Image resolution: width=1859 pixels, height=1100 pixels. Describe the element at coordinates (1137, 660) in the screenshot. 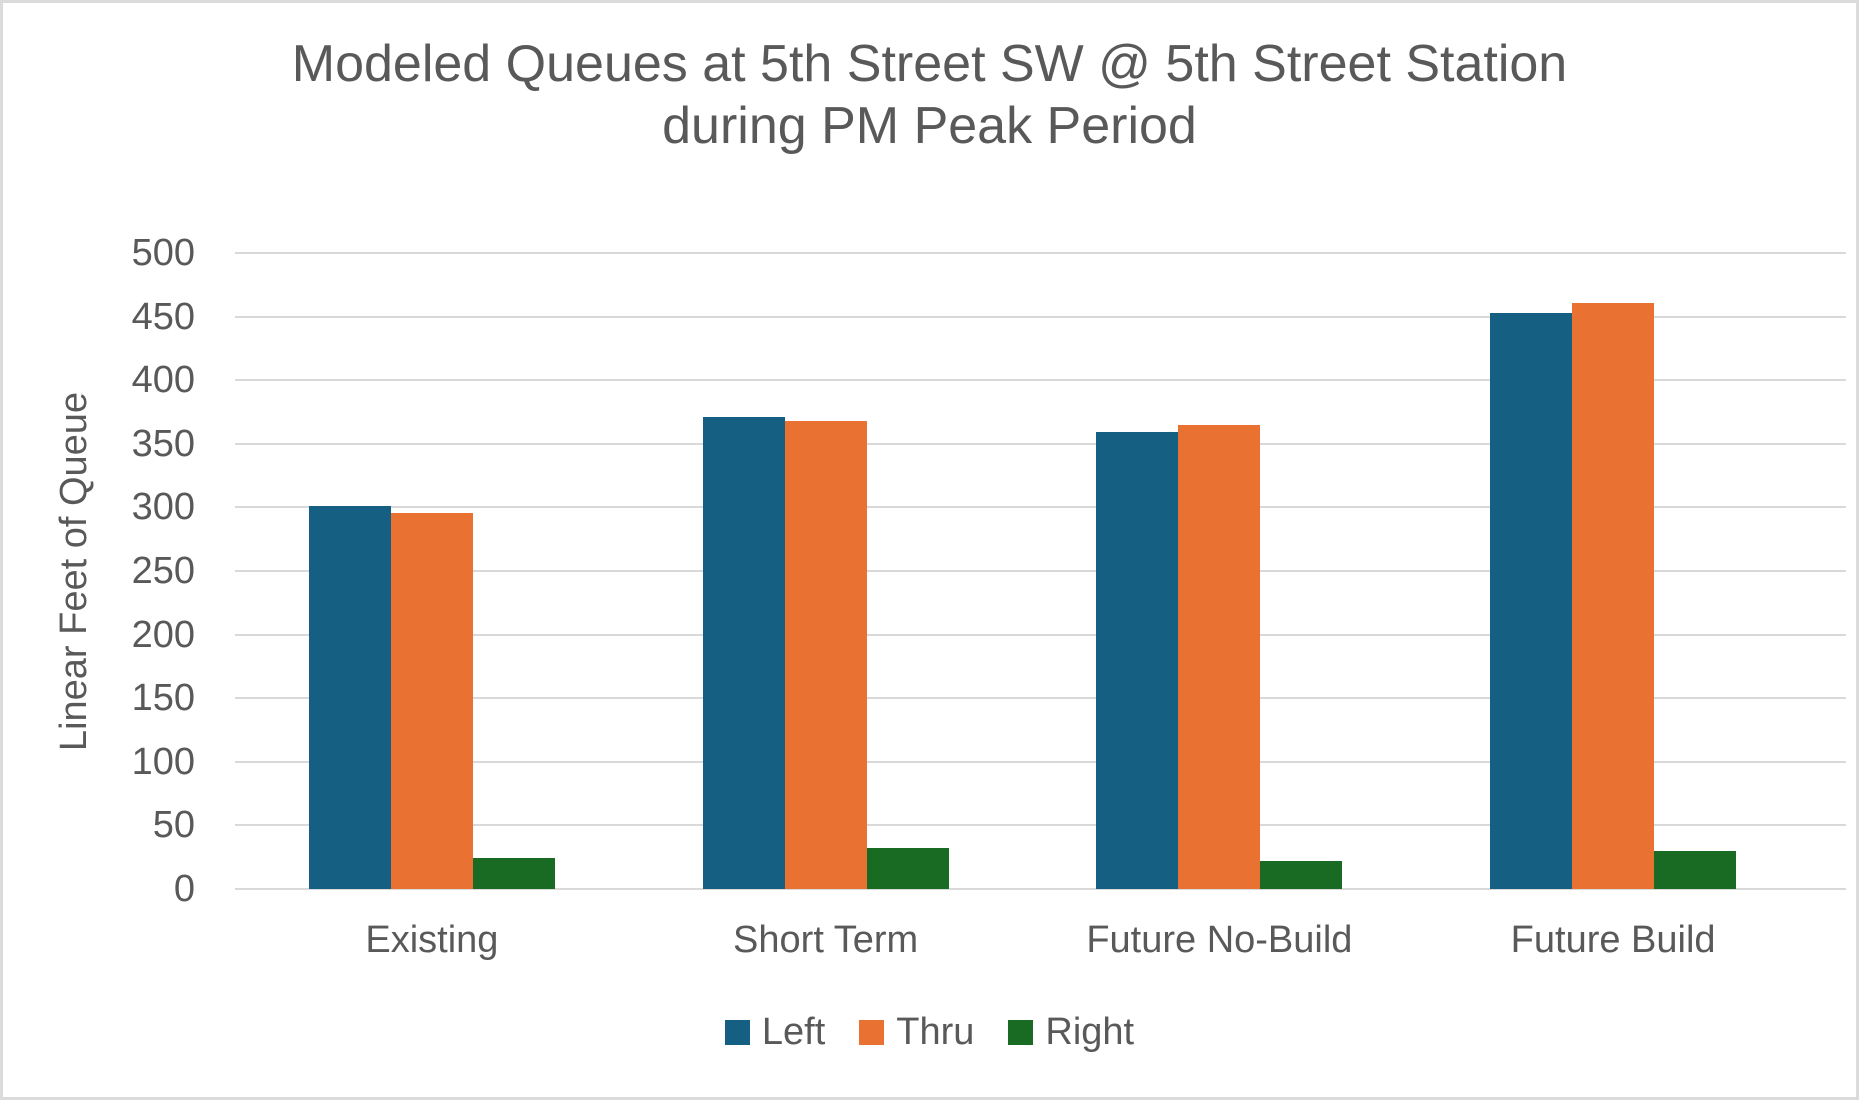

I see `bar-left-future-no-build` at that location.